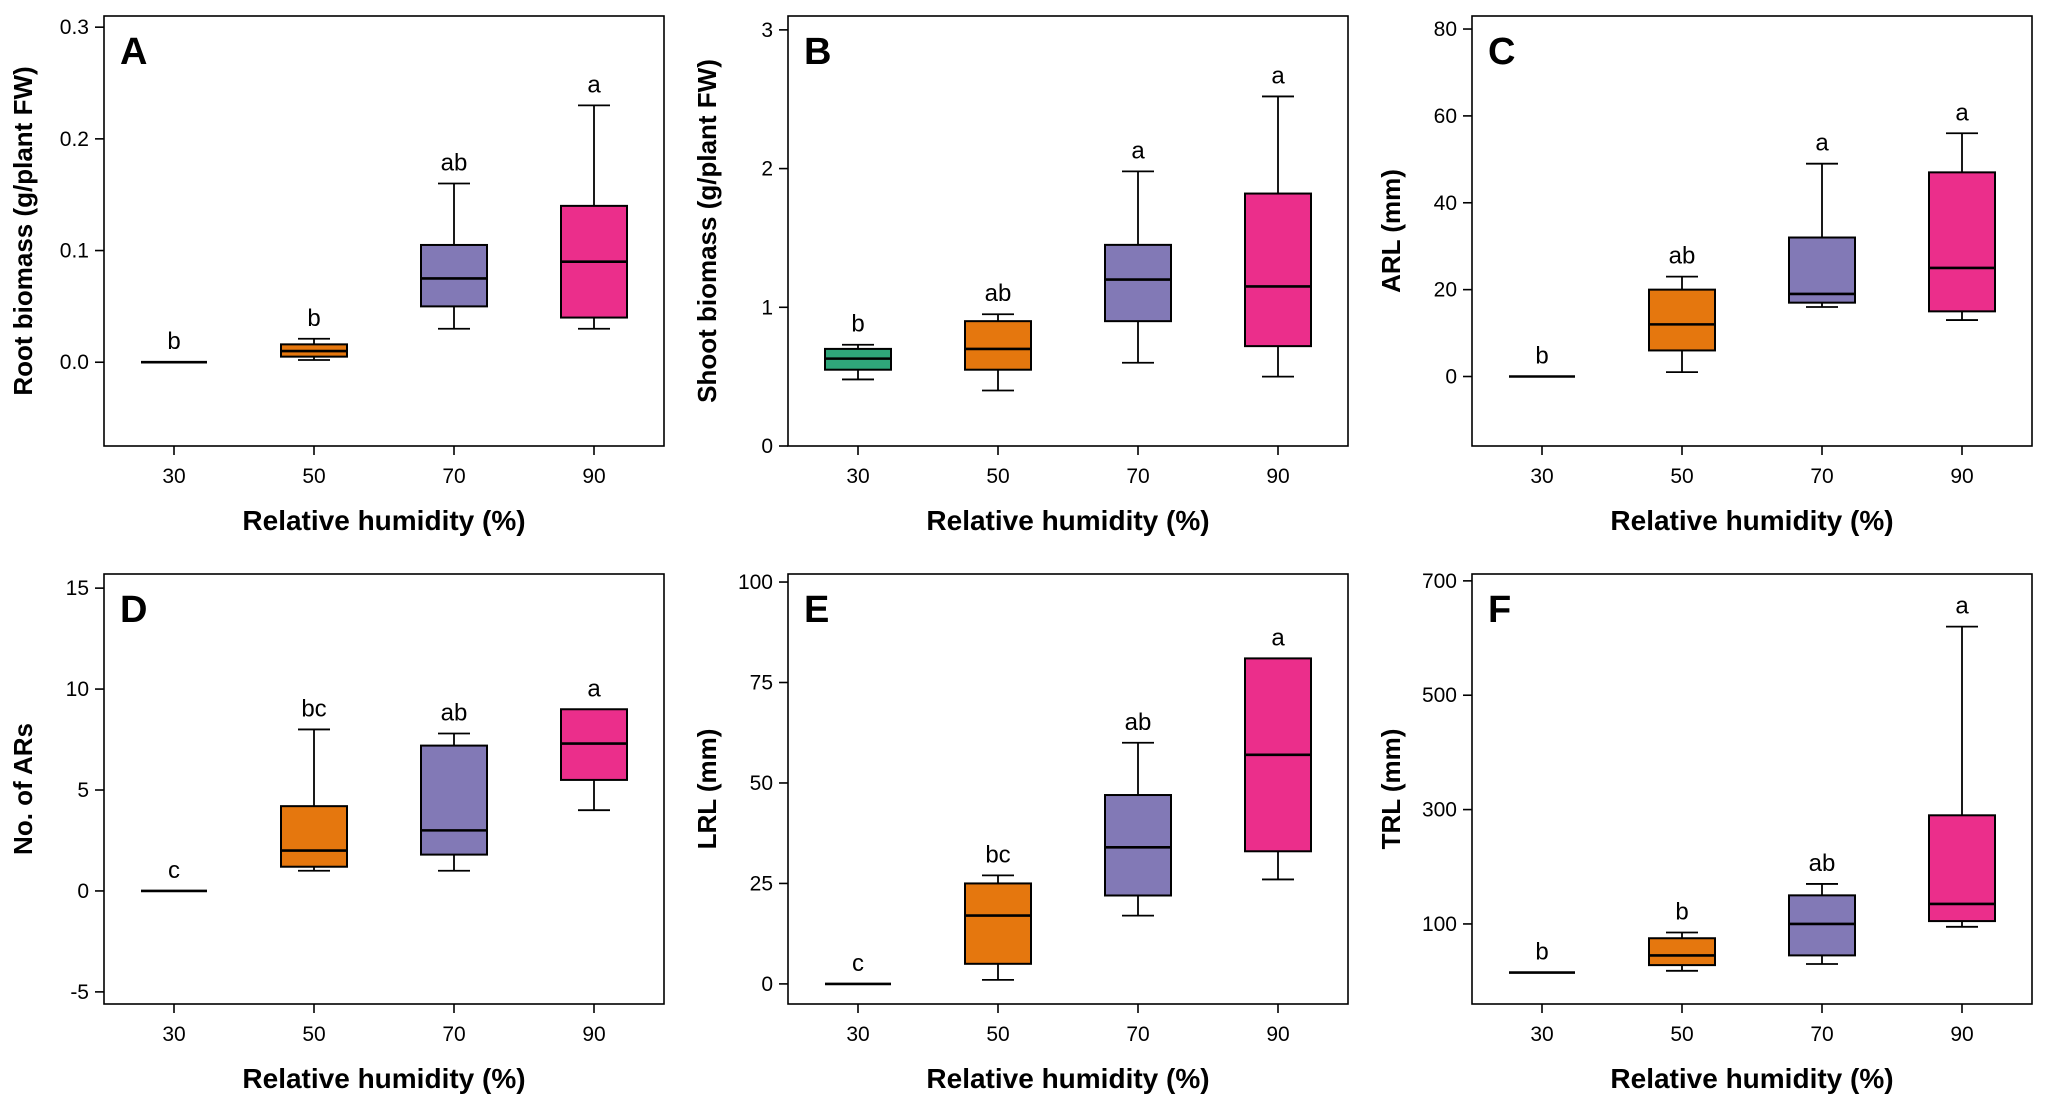  I want to click on y-tick-label: 20, so click(1445, 290).